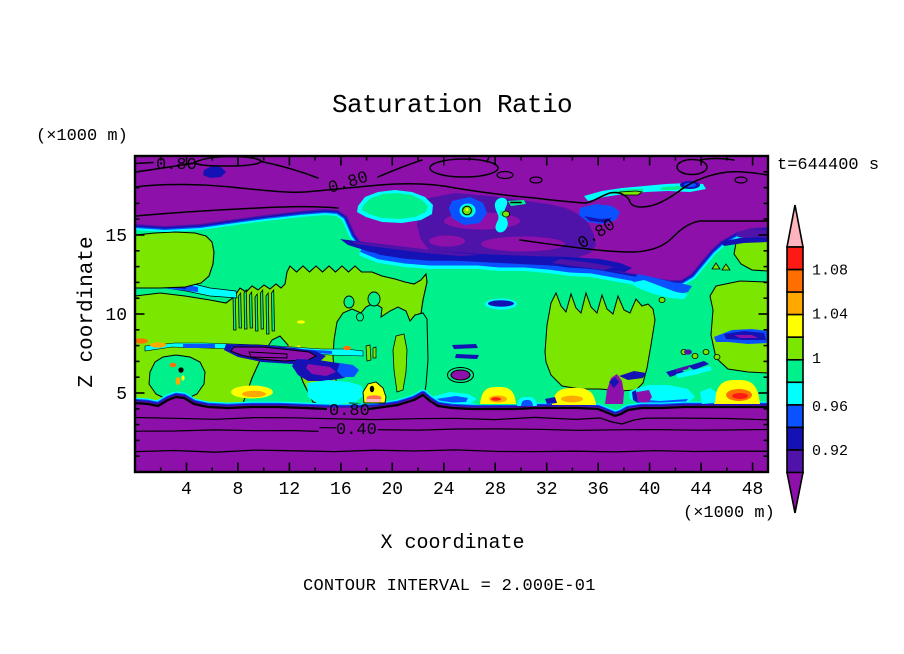 This screenshot has width=904, height=654. Describe the element at coordinates (830, 451) in the screenshot. I see `svg-text: 0.92` at that location.